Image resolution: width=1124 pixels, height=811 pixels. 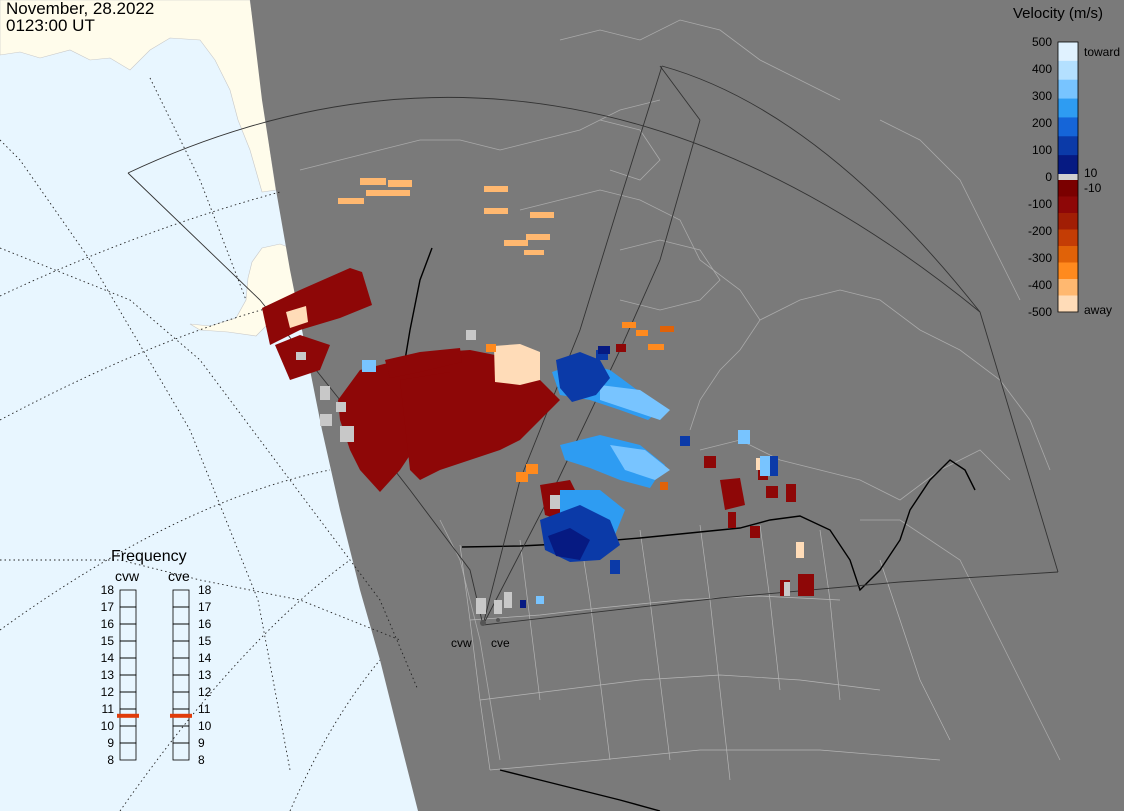 What do you see at coordinates (127, 576) in the screenshot?
I see `frequency-radar-cvw: cvw` at bounding box center [127, 576].